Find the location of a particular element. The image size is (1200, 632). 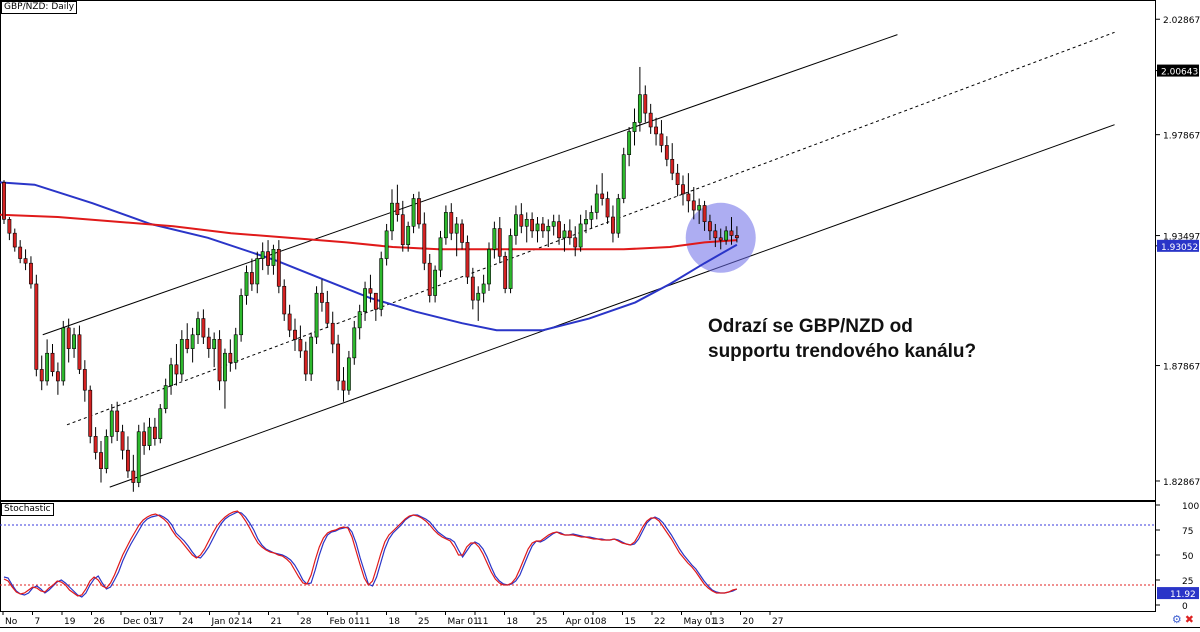

time-tick-label: 20 is located at coordinates (749, 622).